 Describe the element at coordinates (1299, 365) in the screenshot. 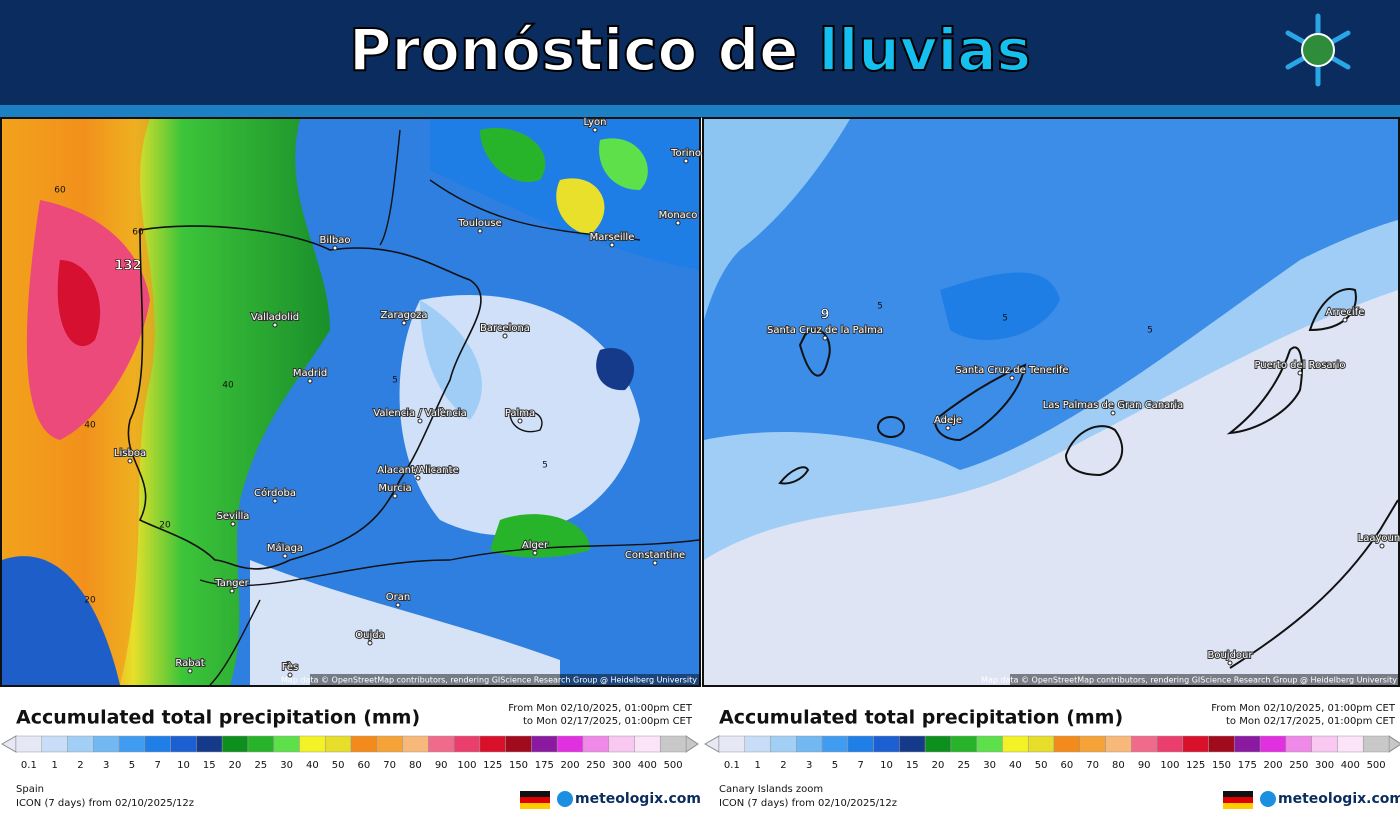

I see `city-label: Puerto del Rosario` at that location.